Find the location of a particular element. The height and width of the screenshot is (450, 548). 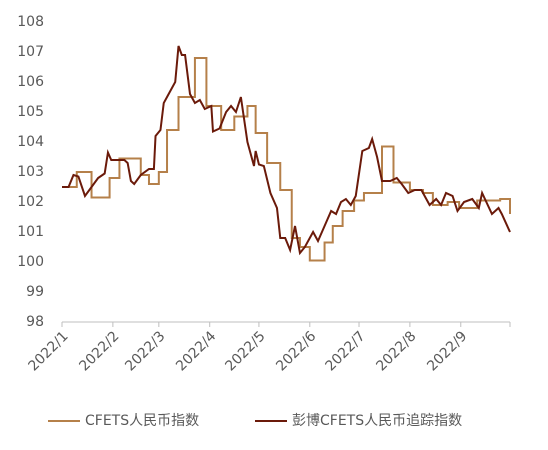

y-tick-label: 105 is located at coordinates (30, 112).